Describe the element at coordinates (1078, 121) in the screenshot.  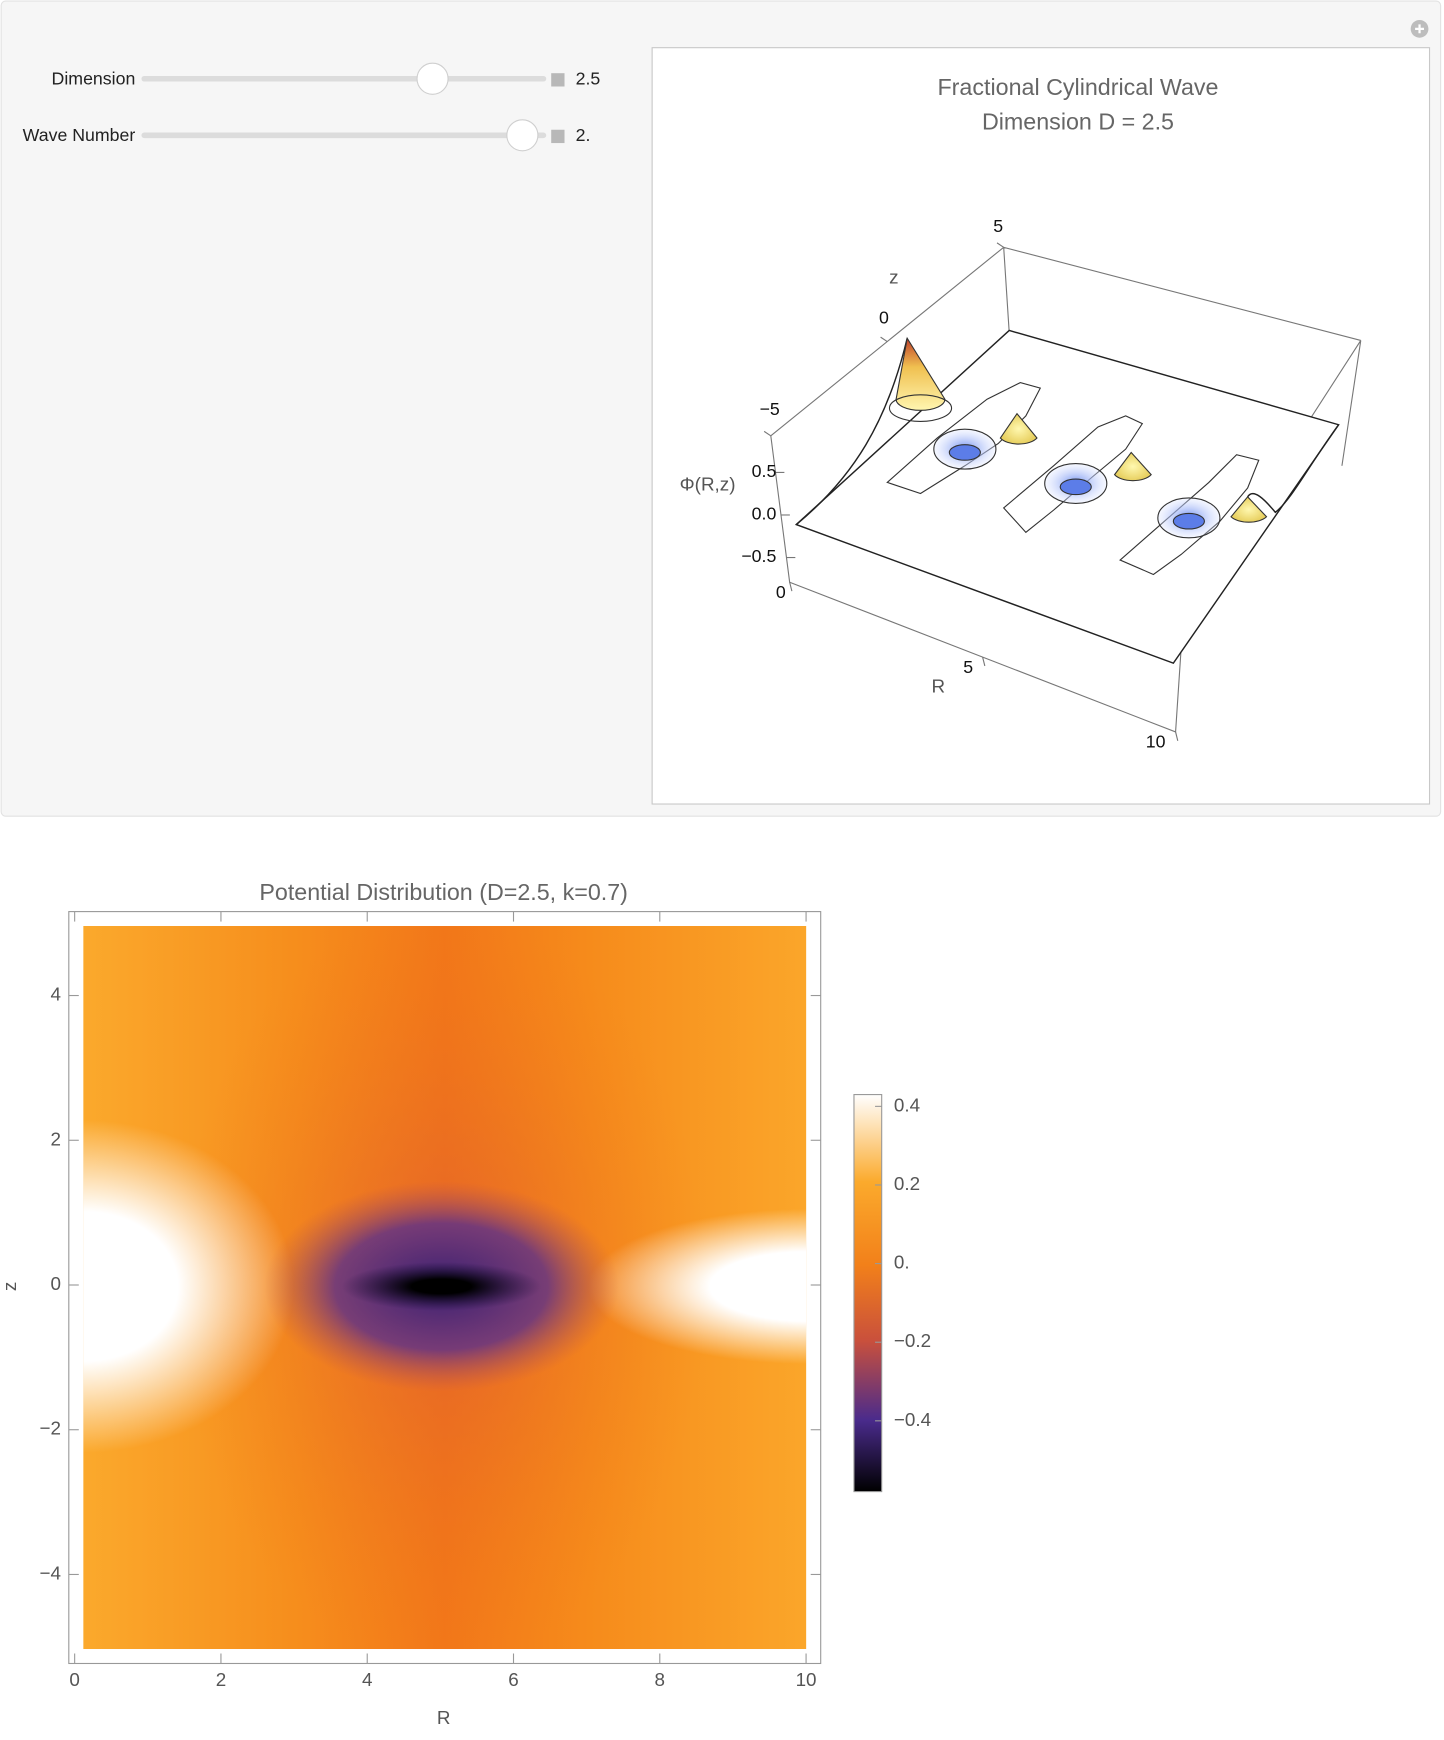
I see `chart-subtitle: Dimension D = 2.5` at that location.